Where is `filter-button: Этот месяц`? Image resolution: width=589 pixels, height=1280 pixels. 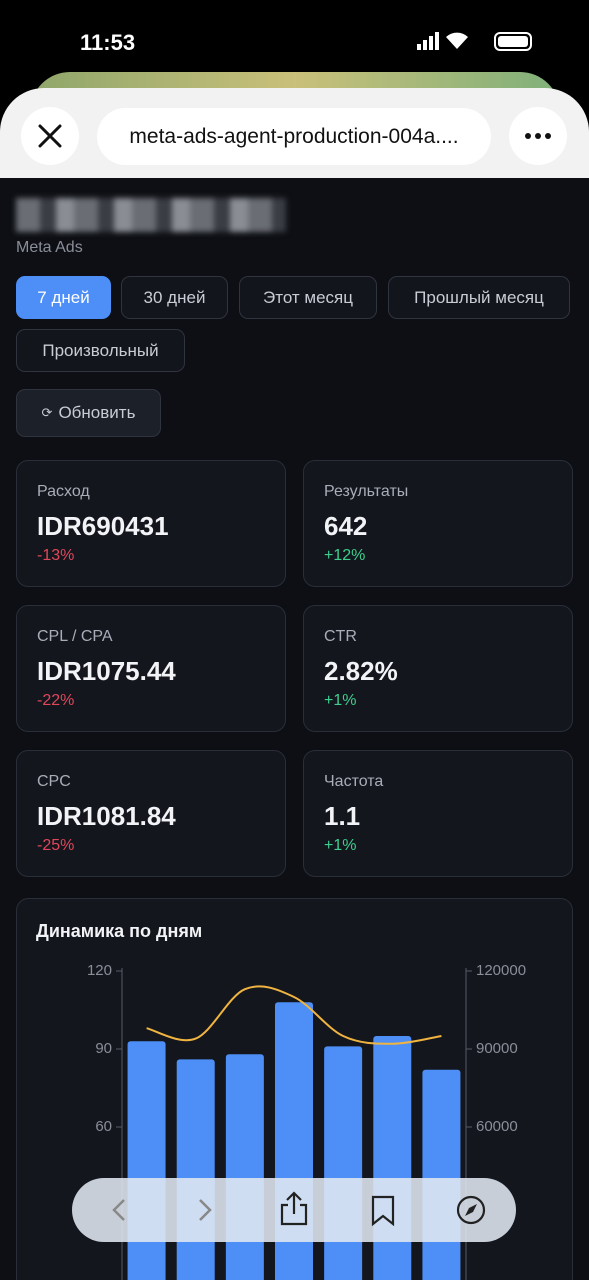 filter-button: Этот месяц is located at coordinates (308, 297).